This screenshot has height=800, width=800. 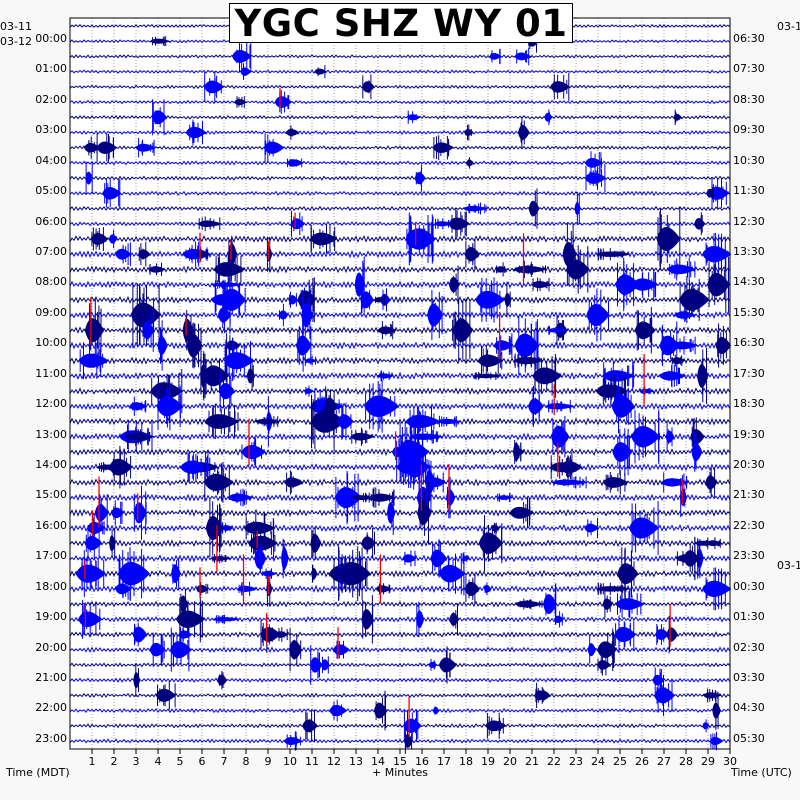 What do you see at coordinates (598, 761) in the screenshot?
I see `x-tick-label: 24` at bounding box center [598, 761].